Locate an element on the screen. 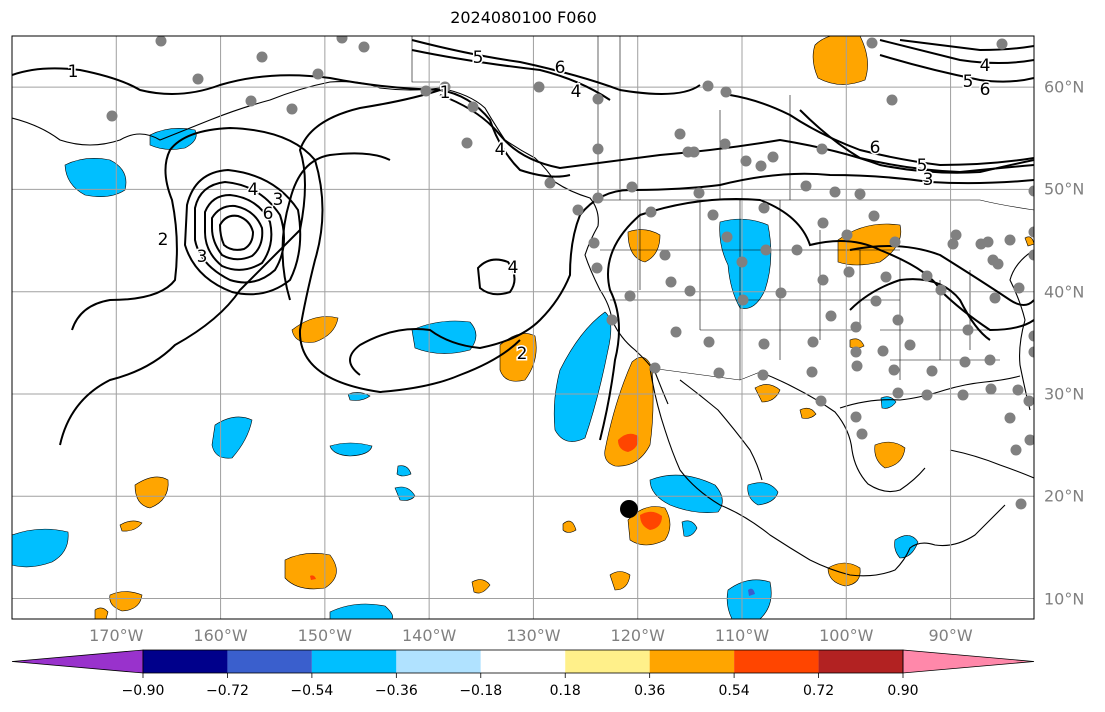  colorbar-label: −0.90 is located at coordinates (143, 691).